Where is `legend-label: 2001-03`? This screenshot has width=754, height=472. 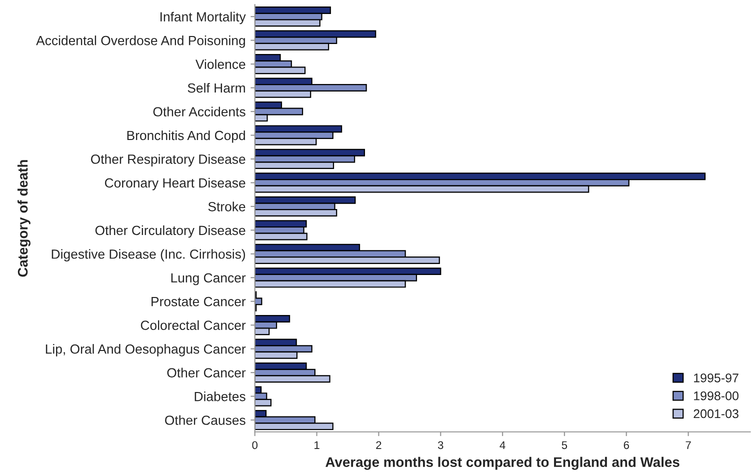 legend-label: 2001-03 is located at coordinates (716, 413).